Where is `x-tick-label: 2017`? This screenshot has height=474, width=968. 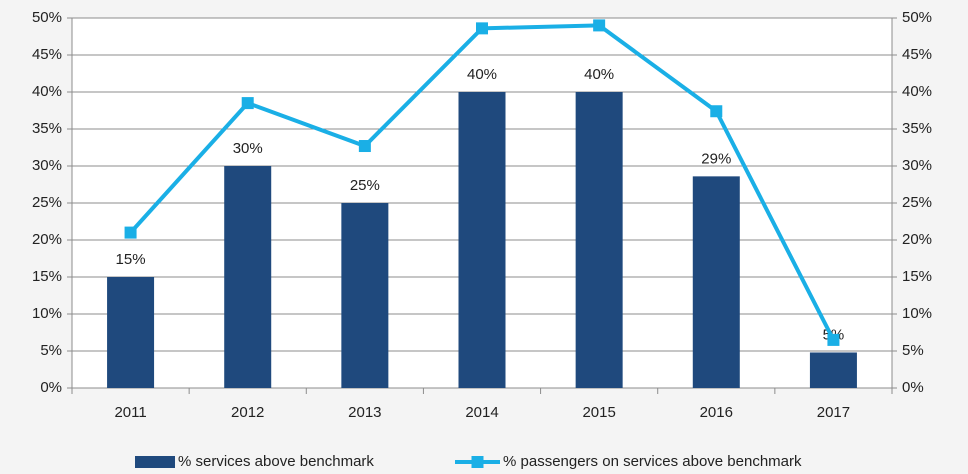
x-tick-label: 2017 is located at coordinates (833, 412).